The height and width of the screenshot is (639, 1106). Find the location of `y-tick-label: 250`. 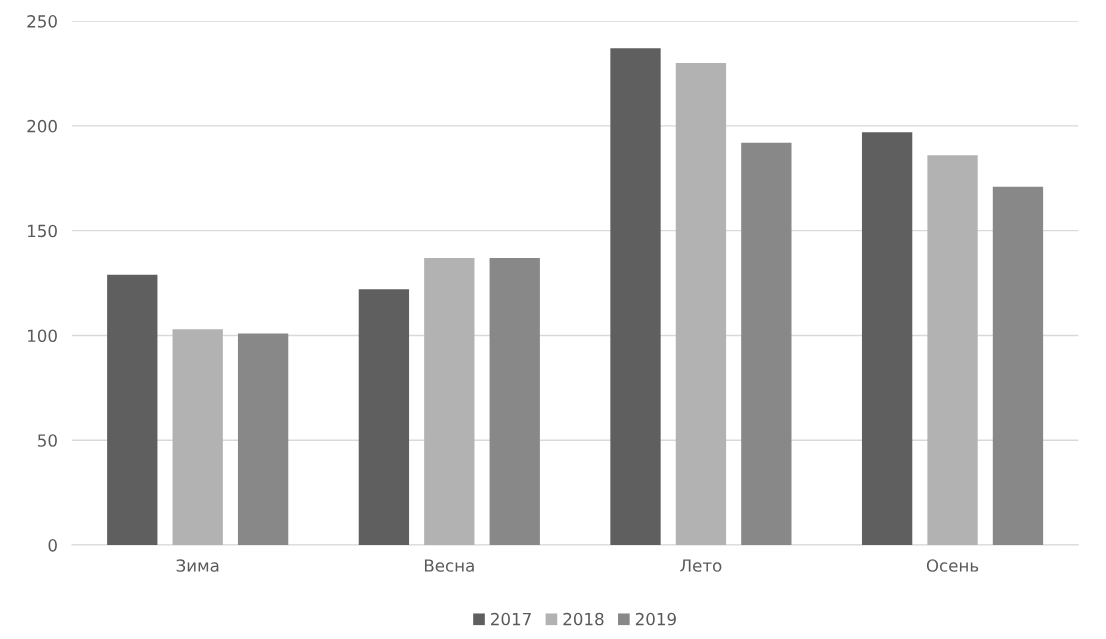

y-tick-label: 250 is located at coordinates (42, 21).